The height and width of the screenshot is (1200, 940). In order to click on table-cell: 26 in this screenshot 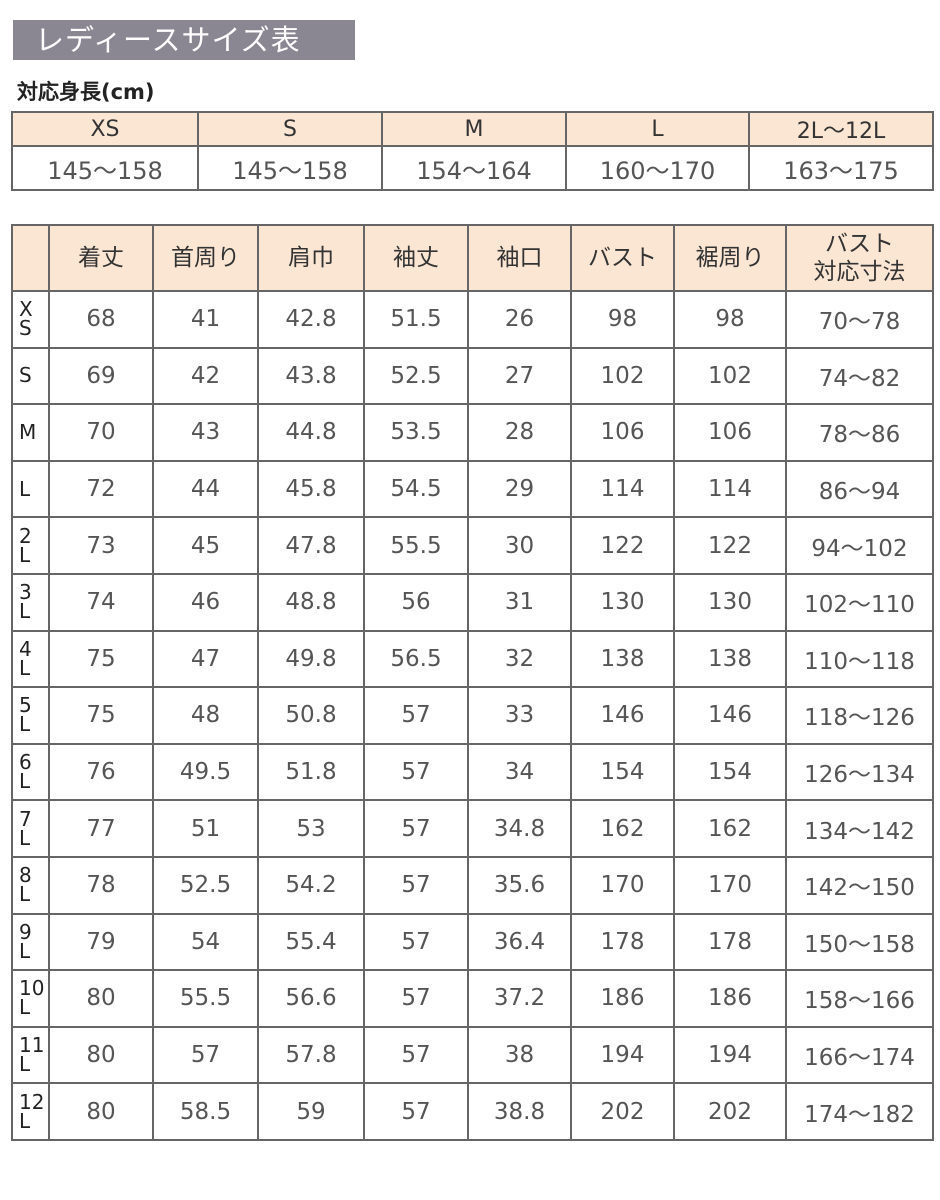, I will do `click(519, 319)`.